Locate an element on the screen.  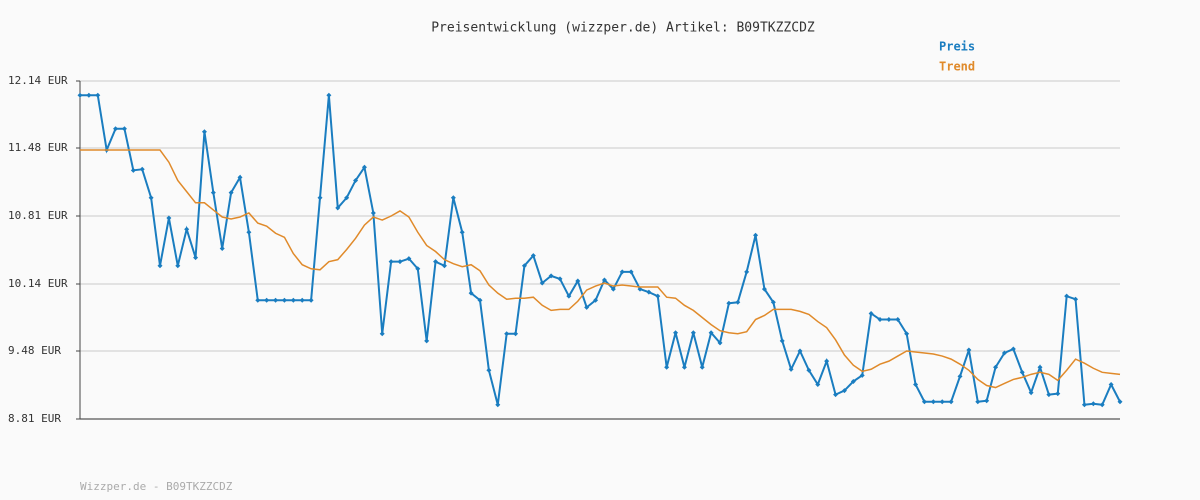
legend-label: Preis is located at coordinates (957, 47).